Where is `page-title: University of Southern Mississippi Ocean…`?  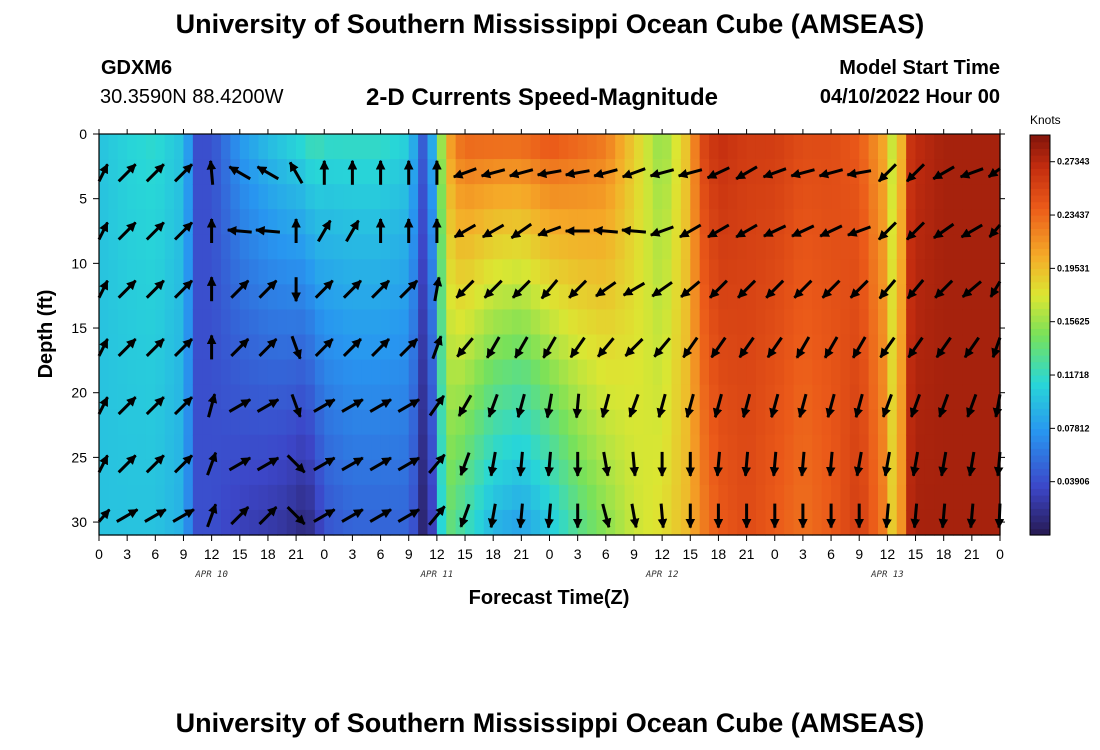
page-title: University of Southern Mississippi Ocean… is located at coordinates (550, 24).